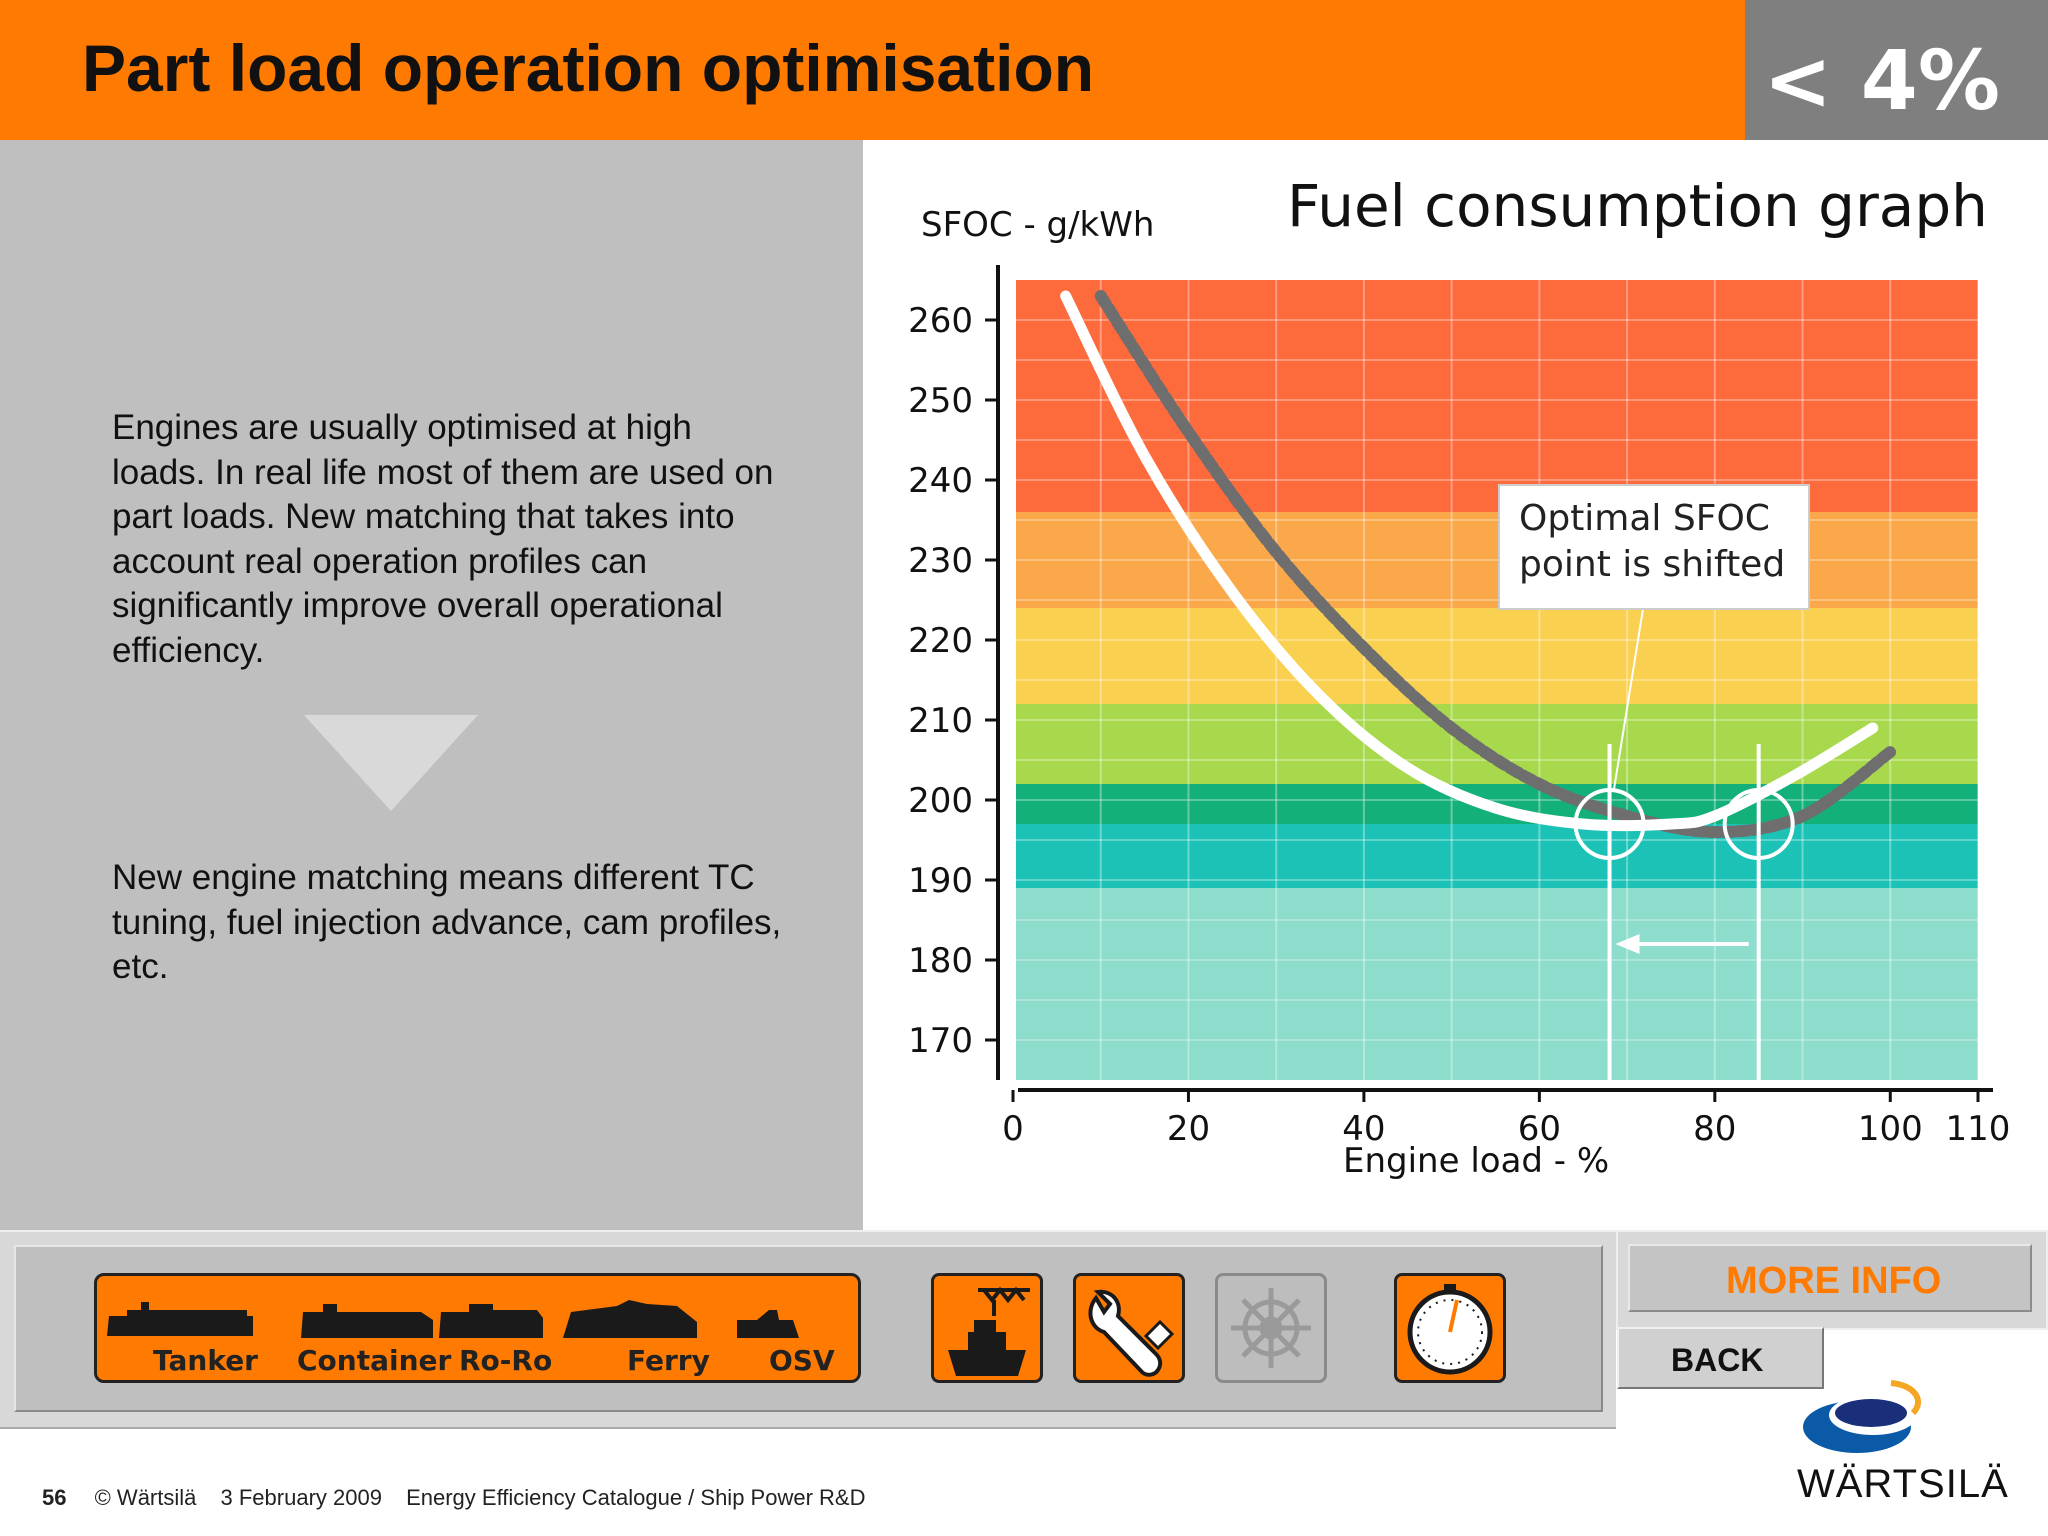 This screenshot has width=2048, height=1536. What do you see at coordinates (940, 401) in the screenshot?
I see `y-tick-label: 250` at bounding box center [940, 401].